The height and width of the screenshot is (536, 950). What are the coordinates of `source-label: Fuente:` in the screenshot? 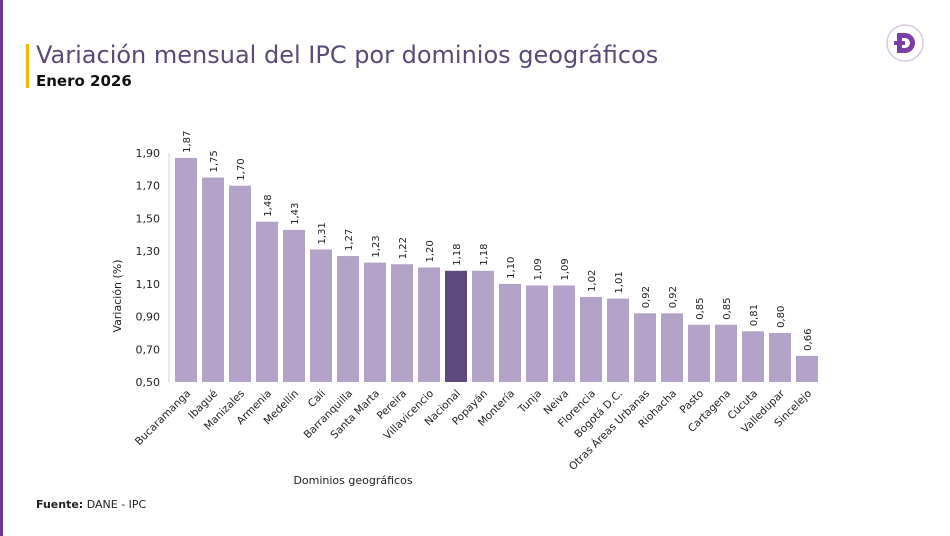 It's located at (60, 504).